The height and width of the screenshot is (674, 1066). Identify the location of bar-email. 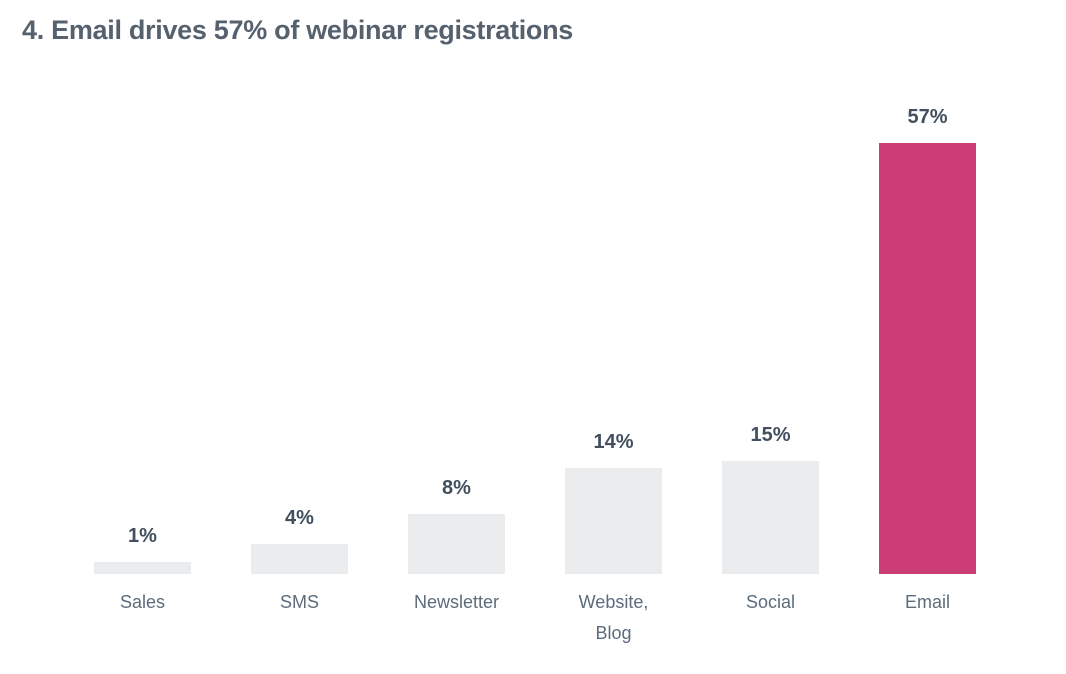
(927, 358).